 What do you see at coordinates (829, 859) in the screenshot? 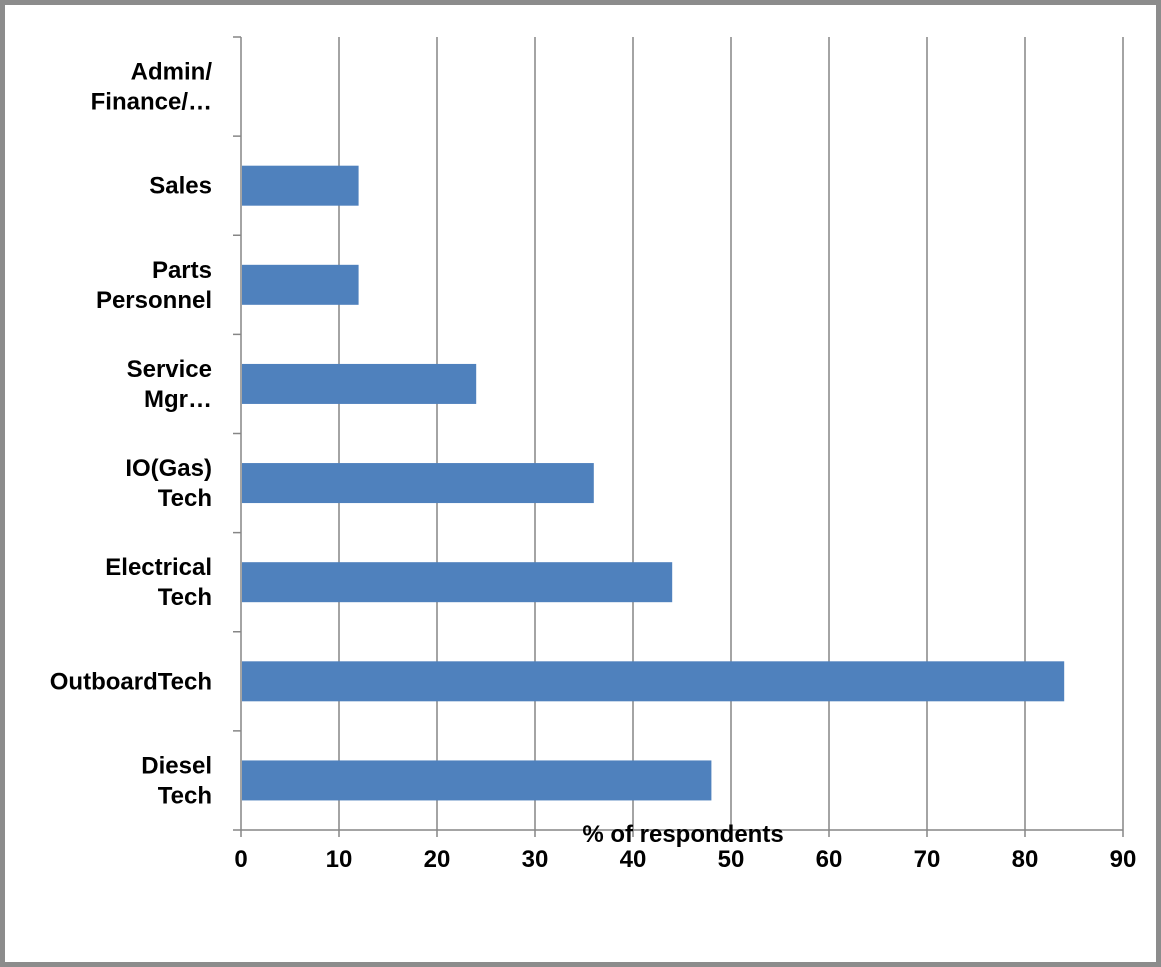
I see `x-tick-label: 60` at bounding box center [829, 859].